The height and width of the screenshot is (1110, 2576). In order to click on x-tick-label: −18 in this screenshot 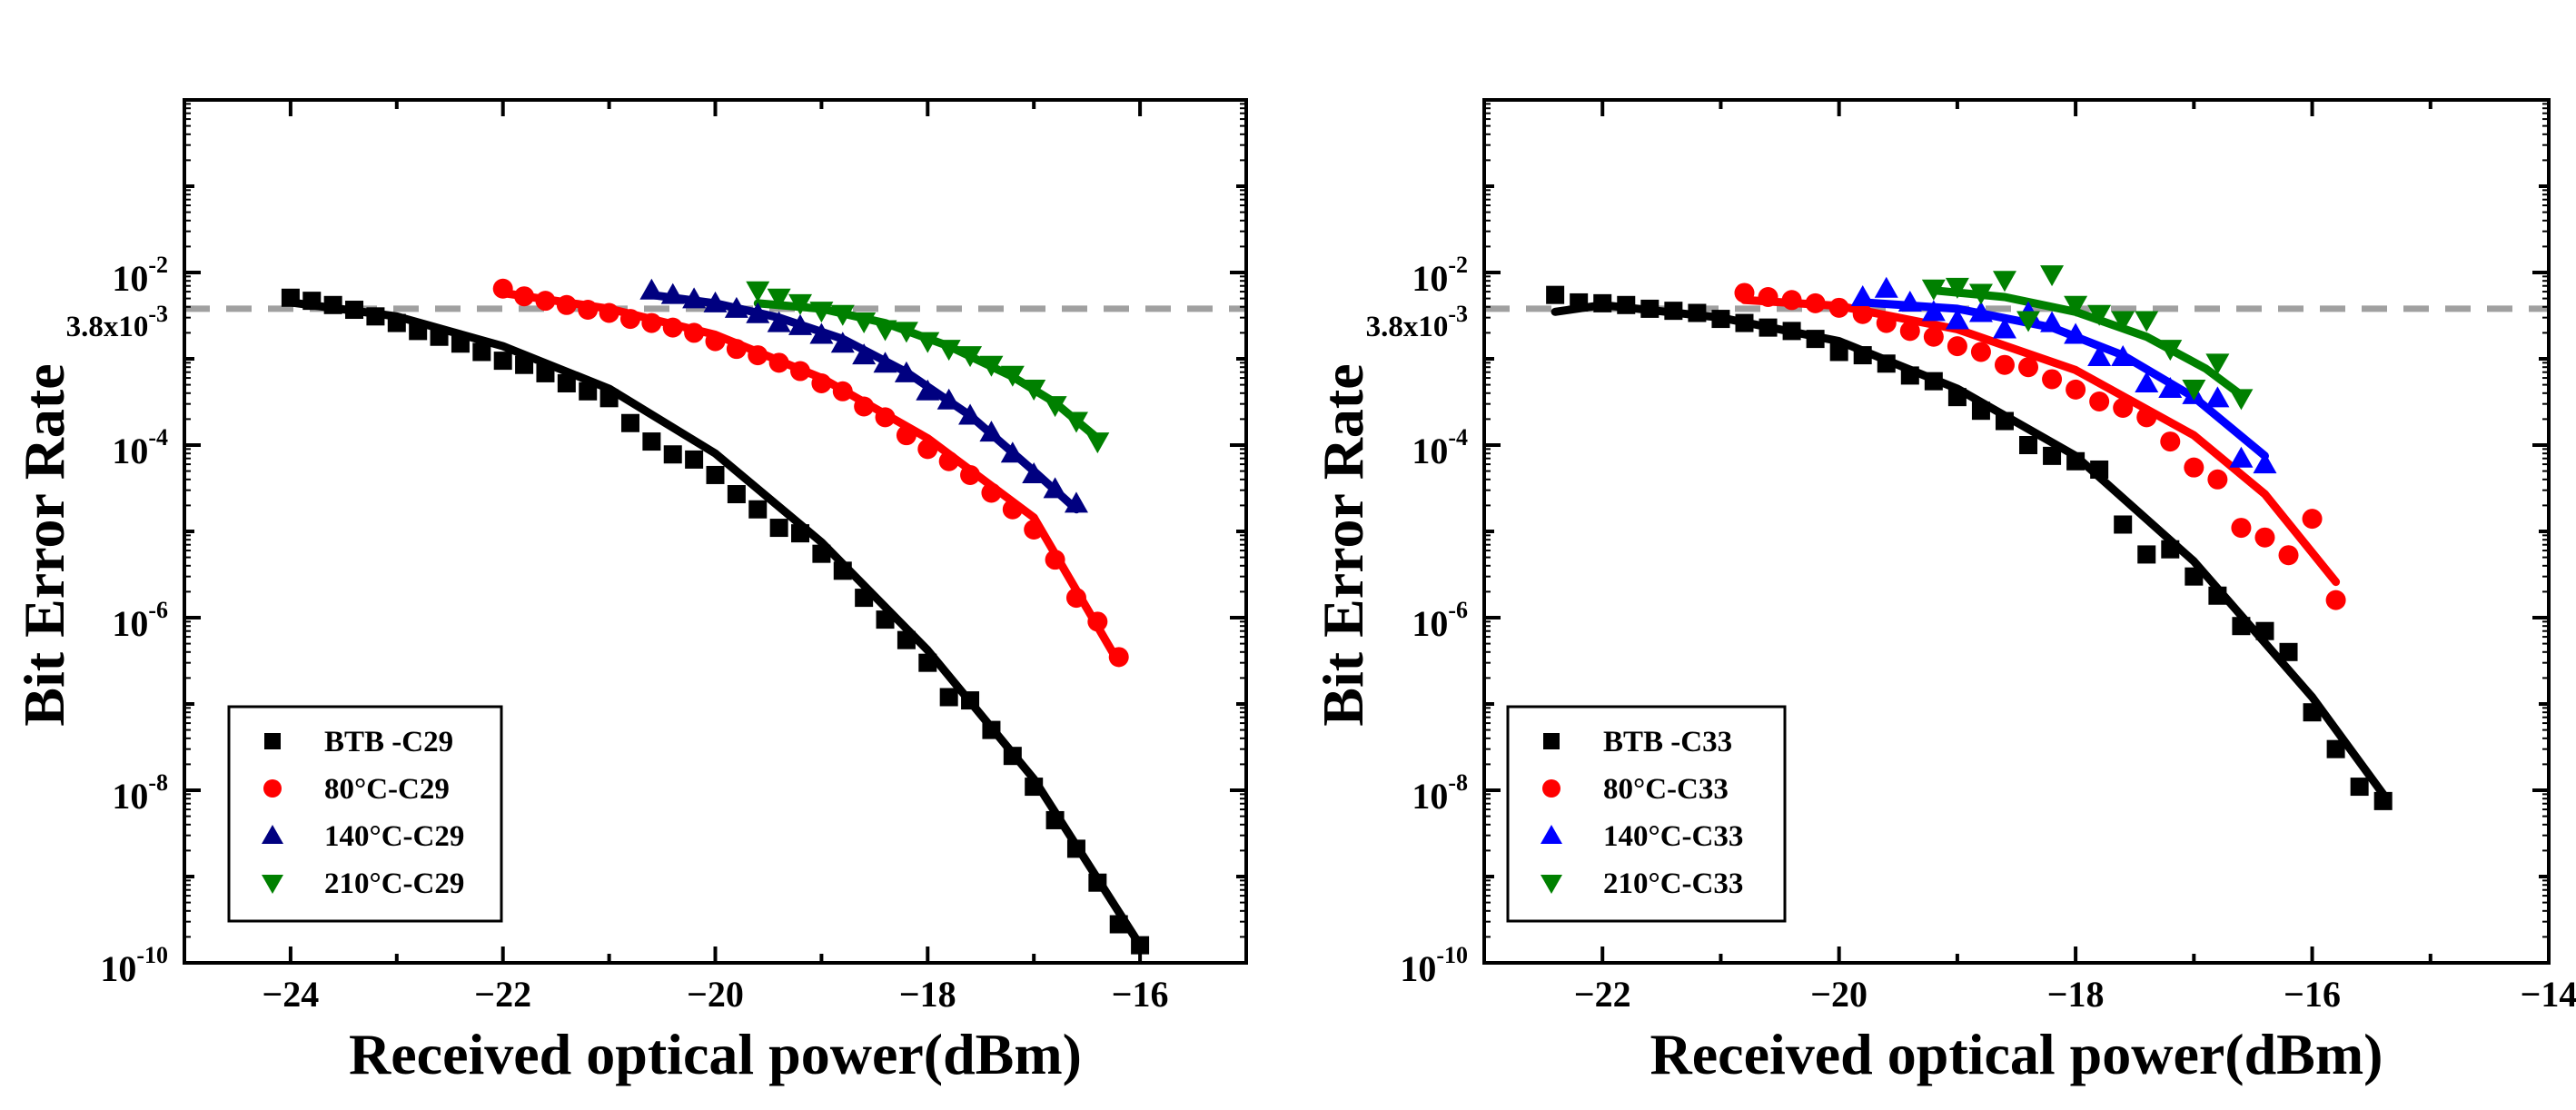, I will do `click(2076, 994)`.